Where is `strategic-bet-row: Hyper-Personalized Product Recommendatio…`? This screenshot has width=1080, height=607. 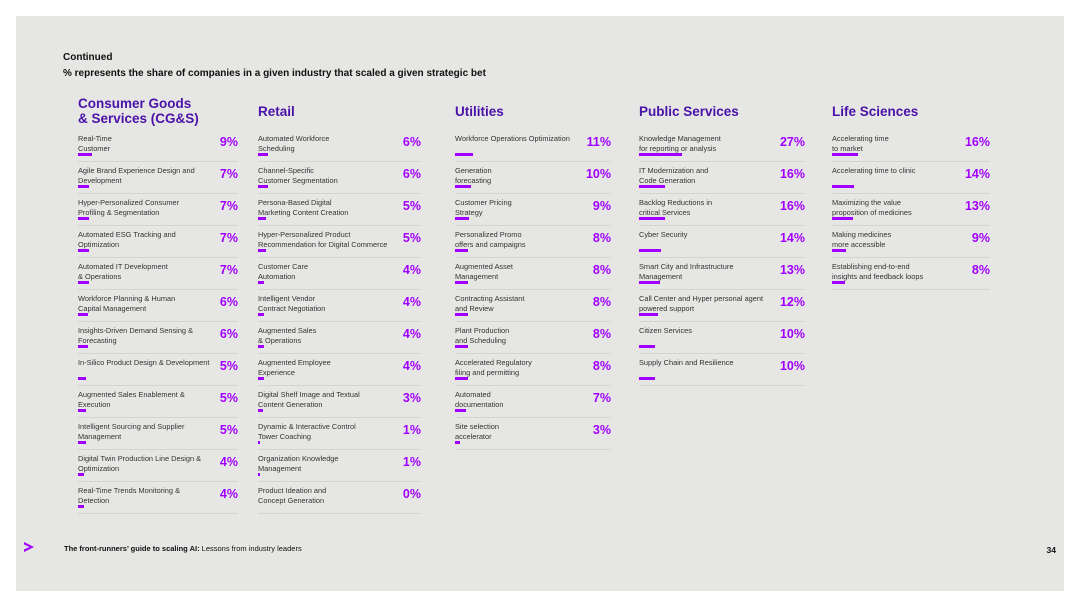 strategic-bet-row: Hyper-Personalized Product Recommendatio… is located at coordinates (339, 242).